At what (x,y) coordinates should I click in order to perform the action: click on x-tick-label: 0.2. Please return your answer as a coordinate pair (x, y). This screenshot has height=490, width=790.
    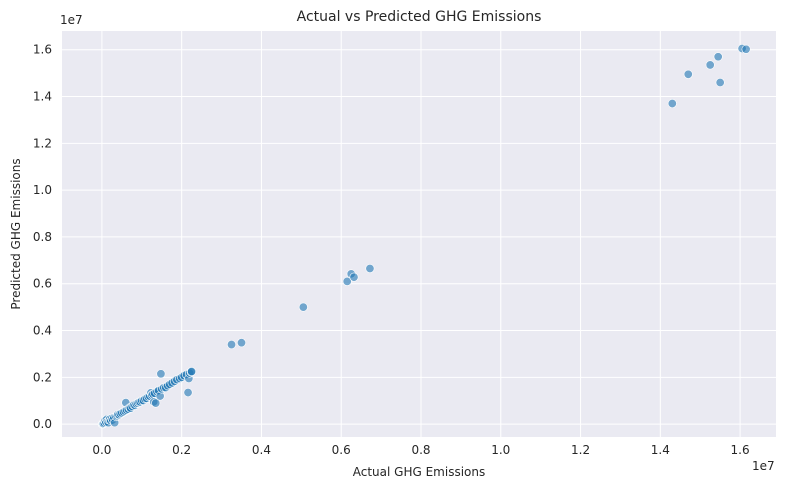
    Looking at the image, I should click on (181, 450).